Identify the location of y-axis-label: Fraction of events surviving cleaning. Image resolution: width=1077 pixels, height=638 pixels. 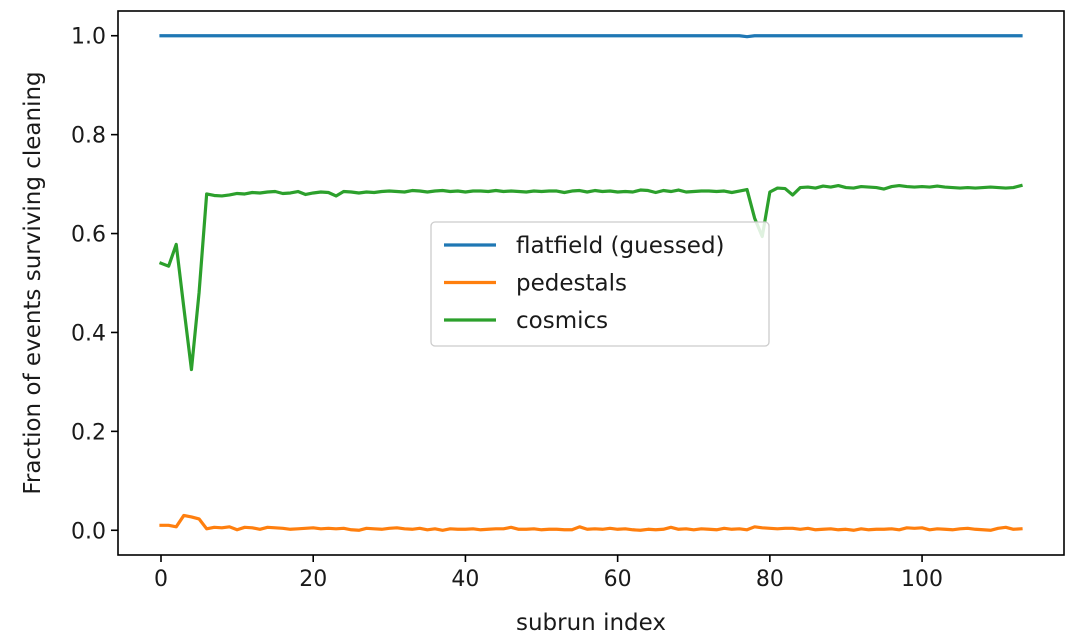
(33, 282).